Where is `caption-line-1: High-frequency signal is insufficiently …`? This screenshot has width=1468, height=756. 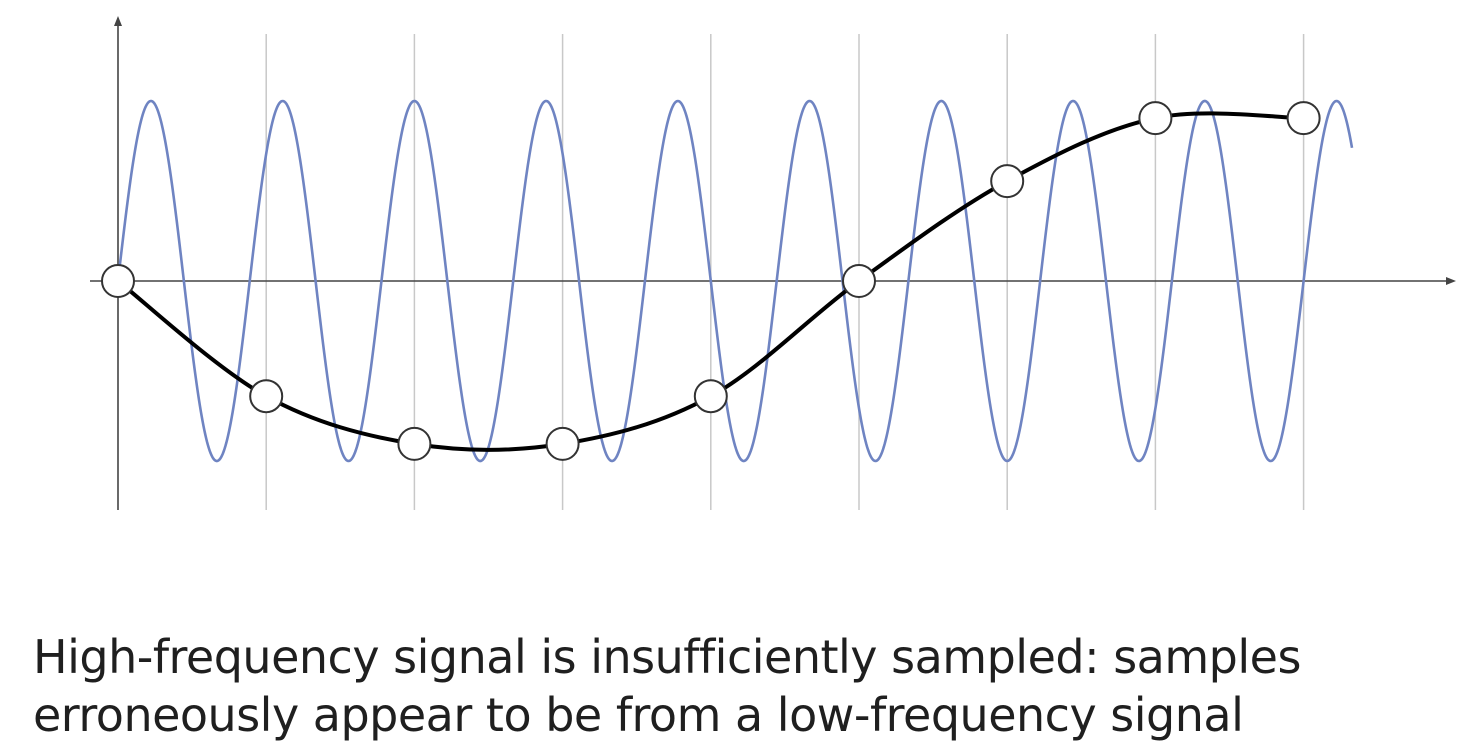
caption-line-1: High-frequency signal is insufficiently … is located at coordinates (667, 657).